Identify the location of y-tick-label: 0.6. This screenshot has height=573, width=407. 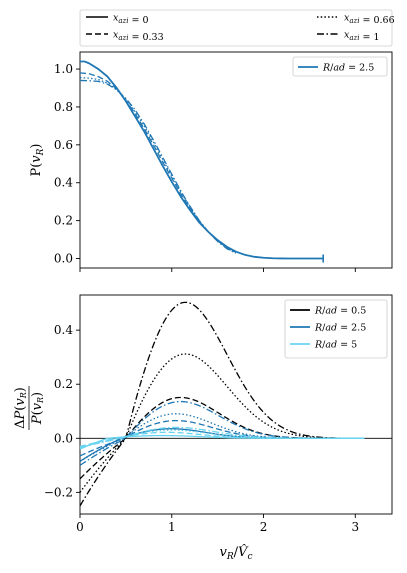
(63, 145).